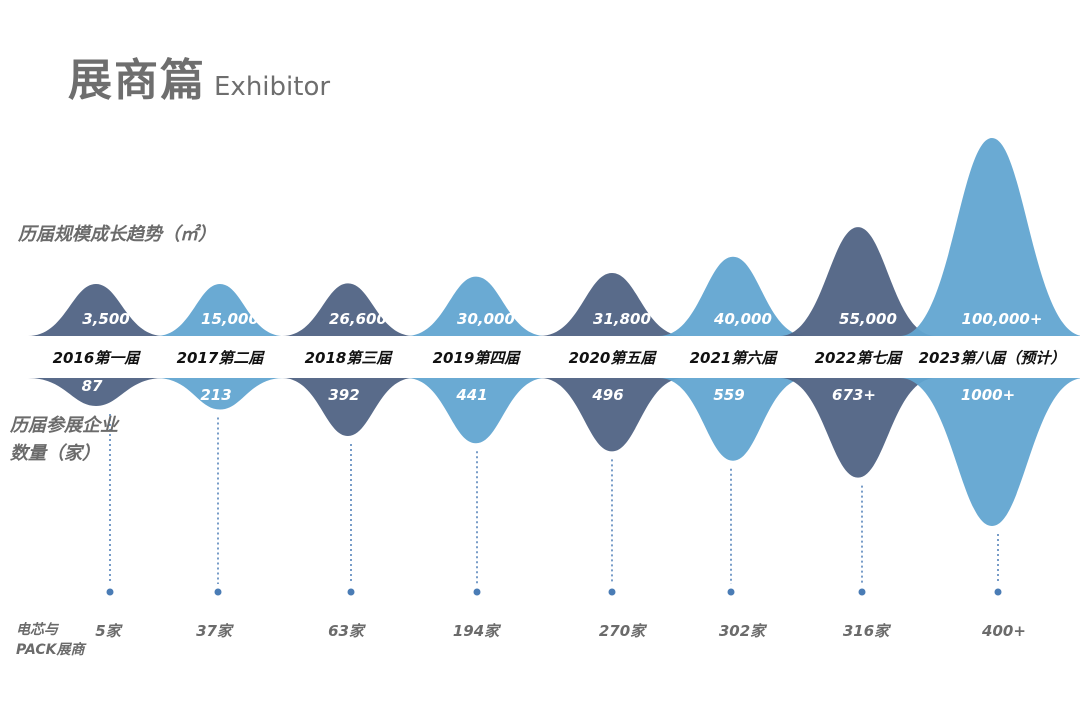 Image resolution: width=1080 pixels, height=720 pixels. Describe the element at coordinates (349, 358) in the screenshot. I see `category-label-3: 2018第三届` at that location.